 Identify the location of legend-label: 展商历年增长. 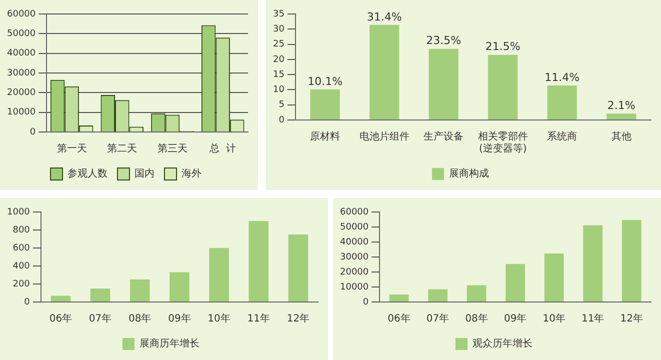
(170, 344).